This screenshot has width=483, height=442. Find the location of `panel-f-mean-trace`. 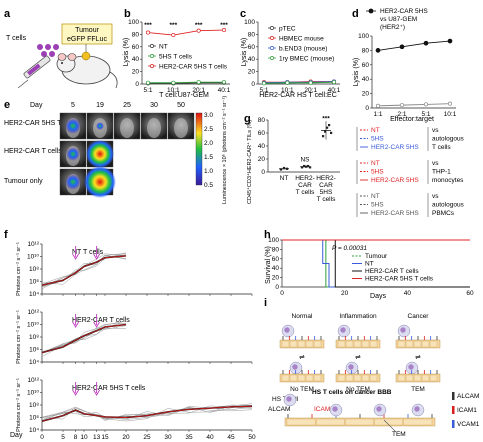

panel-f-mean-trace is located at coordinates (147, 413).